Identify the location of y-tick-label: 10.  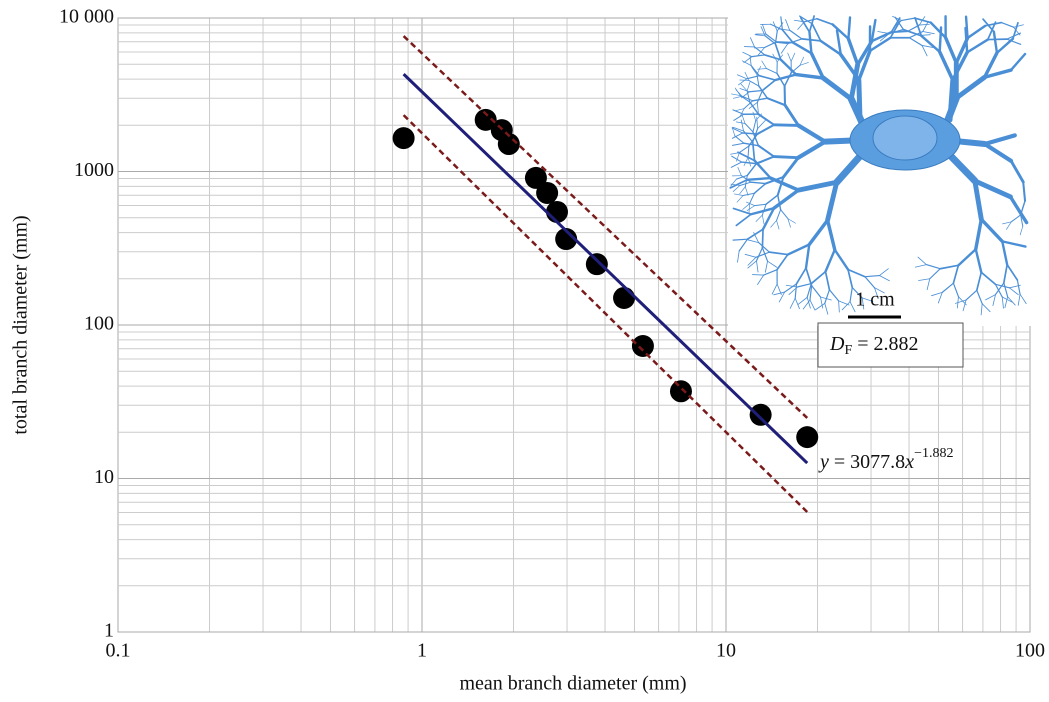
(104, 477).